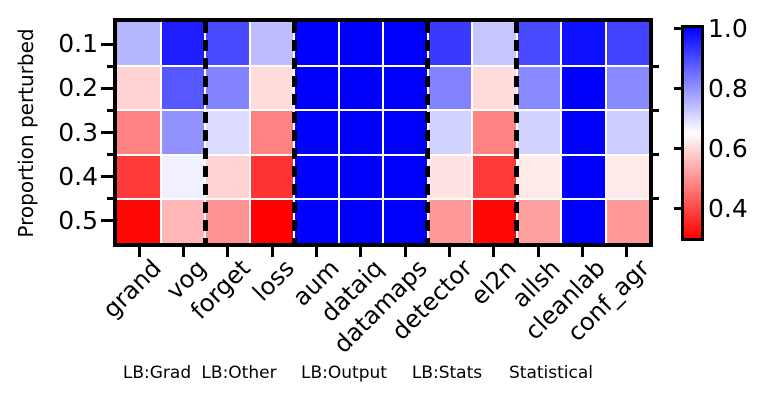 The image size is (762, 406). Describe the element at coordinates (583, 221) in the screenshot. I see `heatmap-cell-cleanlab-0.5` at that location.